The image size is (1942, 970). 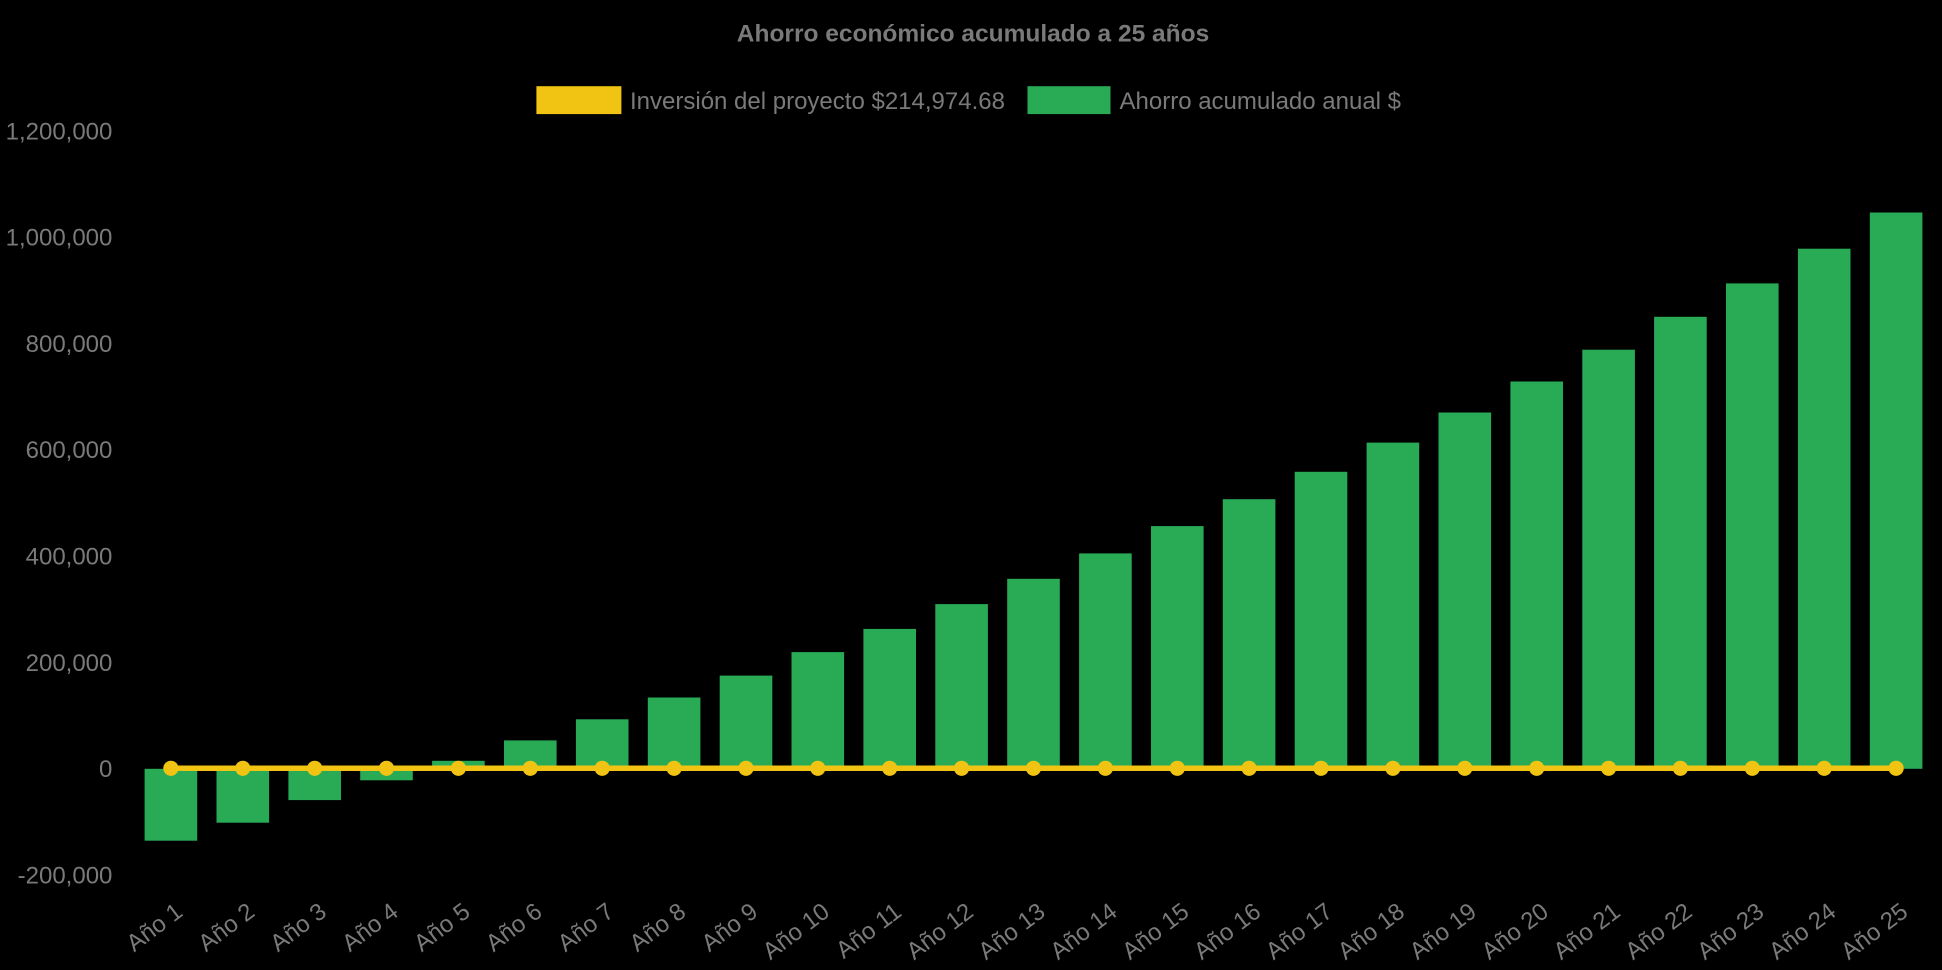 What do you see at coordinates (59, 131) in the screenshot?
I see `svg-text: 1,200,000` at bounding box center [59, 131].